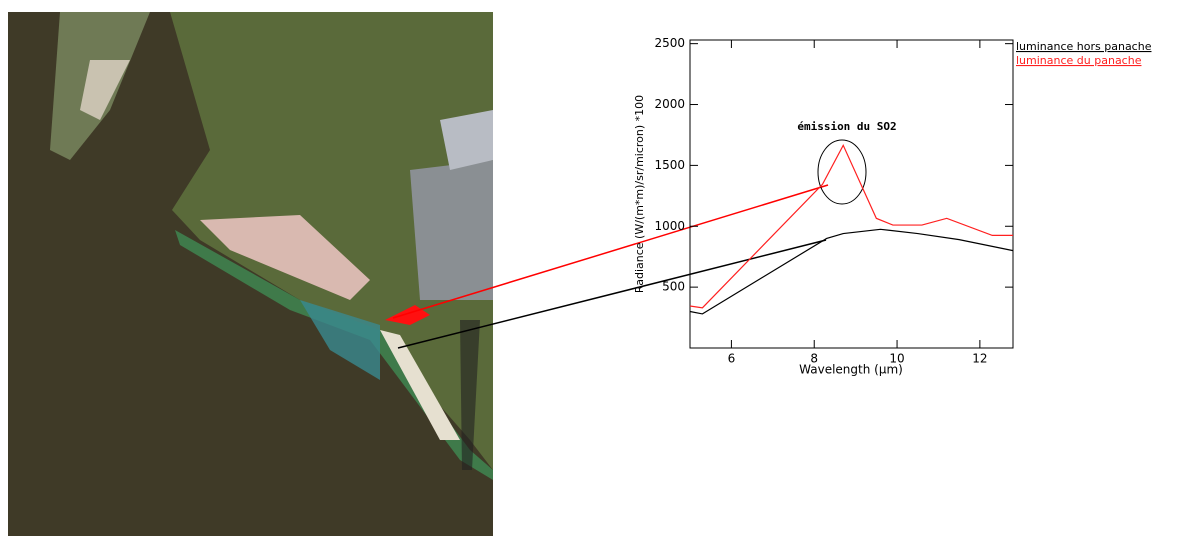  I want to click on y-tick-label: 2000, so click(669, 104).